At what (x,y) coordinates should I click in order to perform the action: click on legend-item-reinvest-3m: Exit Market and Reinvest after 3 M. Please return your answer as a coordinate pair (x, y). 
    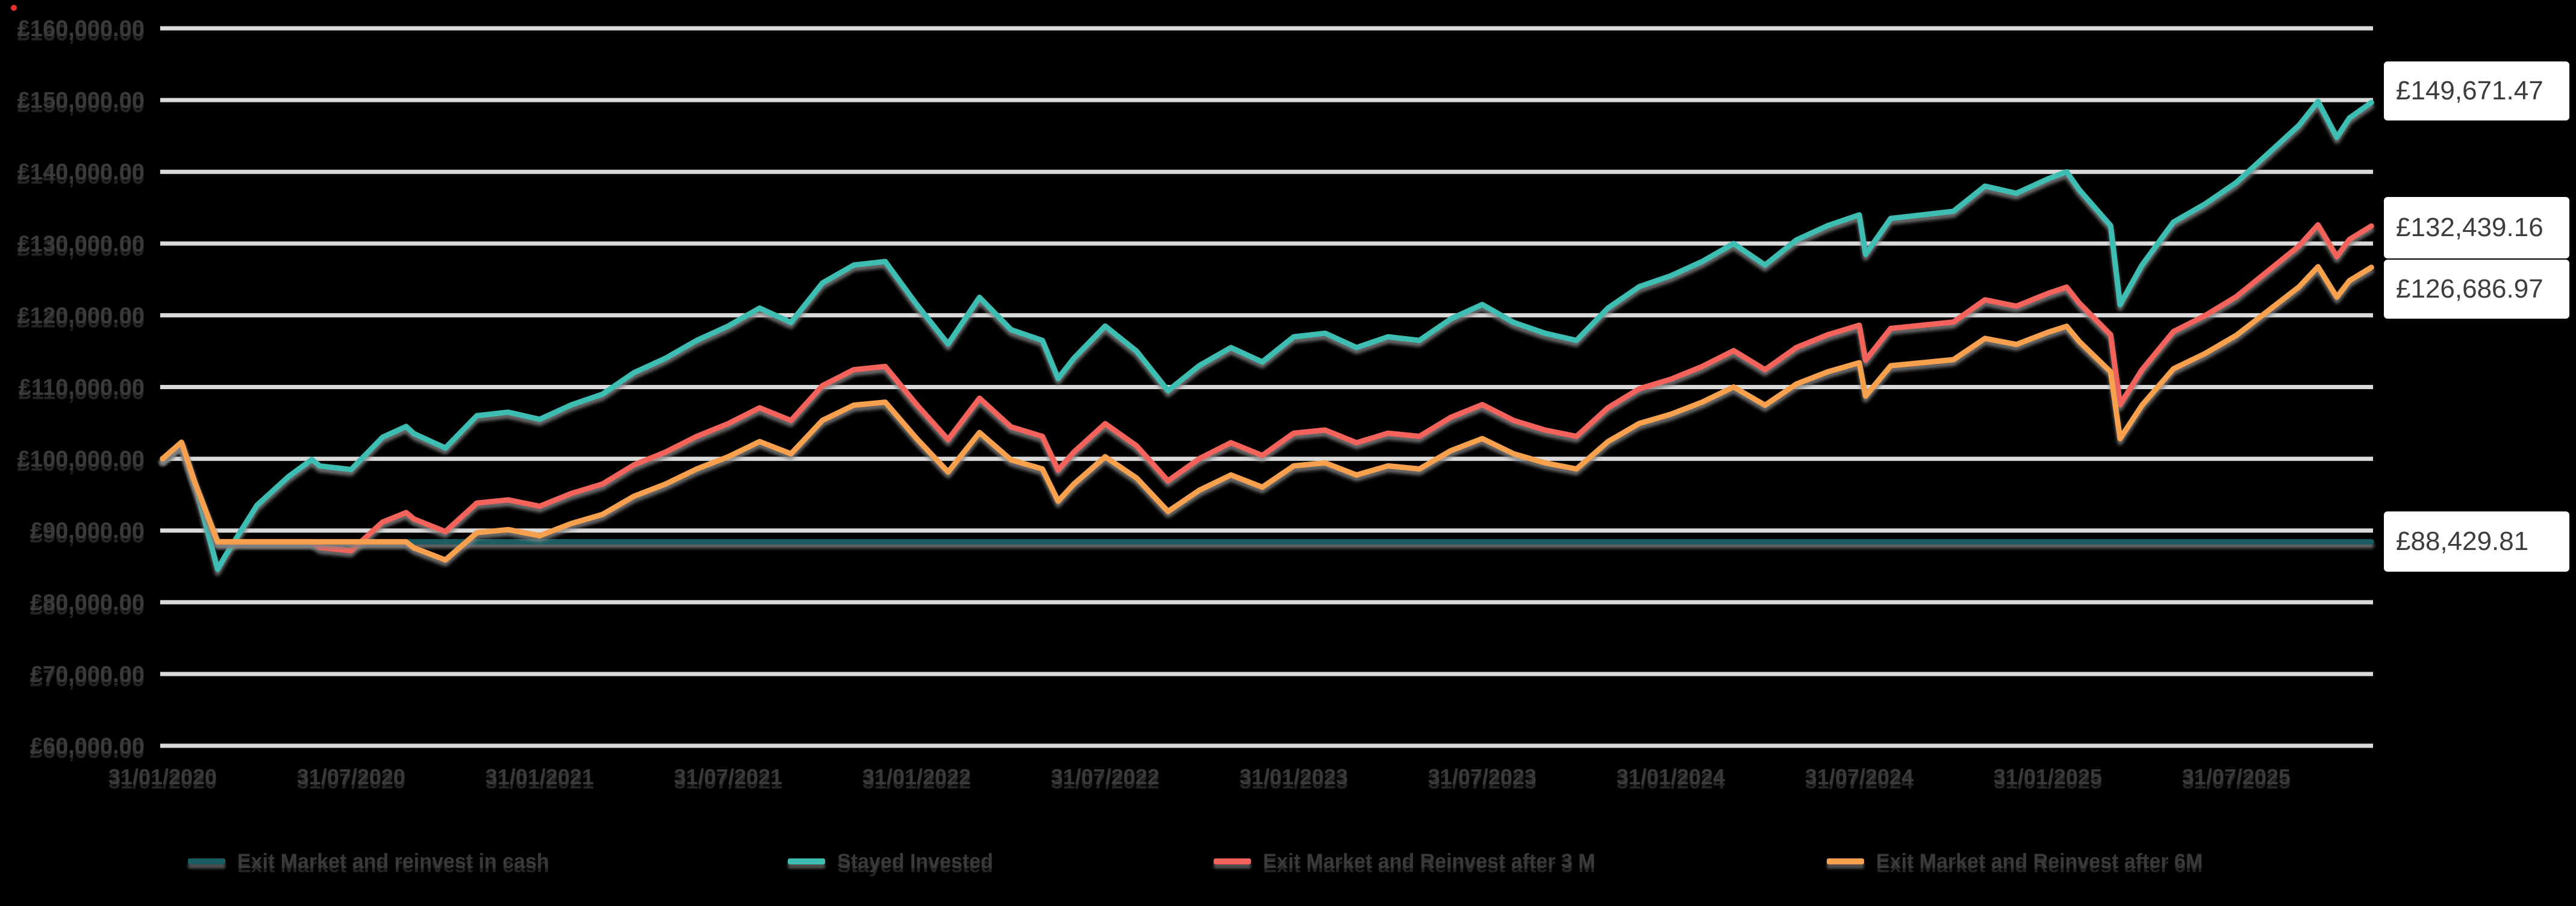
    Looking at the image, I should click on (1404, 862).